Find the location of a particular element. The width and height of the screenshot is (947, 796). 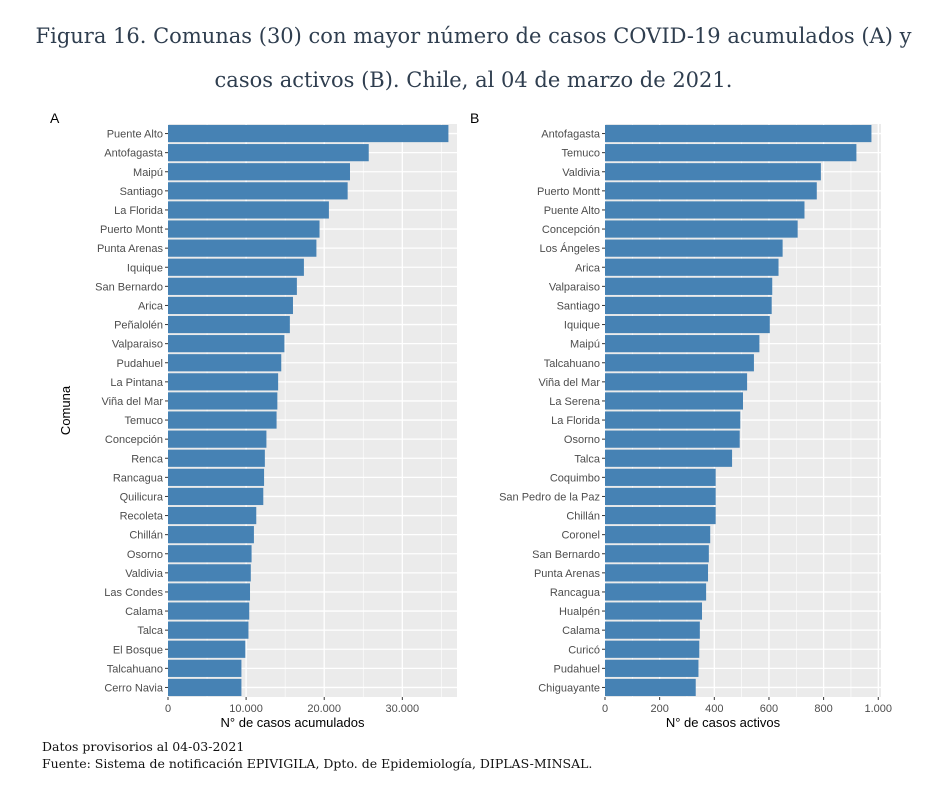

category-label: Peñalolén is located at coordinates (138, 326).